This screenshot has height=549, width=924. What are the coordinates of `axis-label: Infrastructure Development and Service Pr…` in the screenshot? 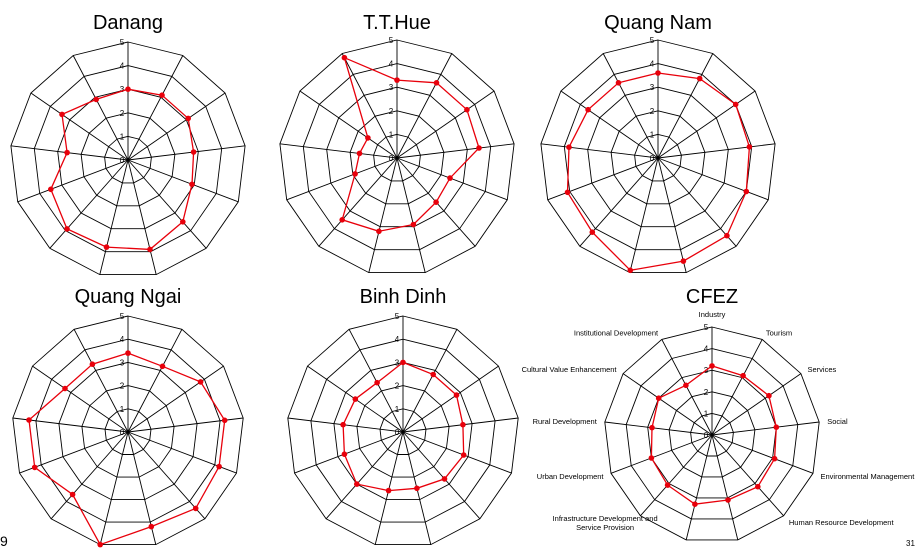 It's located at (605, 523).